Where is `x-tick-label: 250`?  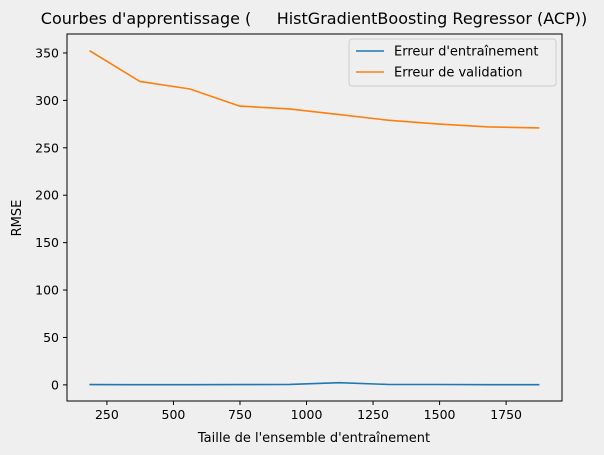
x-tick-label: 250 is located at coordinates (107, 414).